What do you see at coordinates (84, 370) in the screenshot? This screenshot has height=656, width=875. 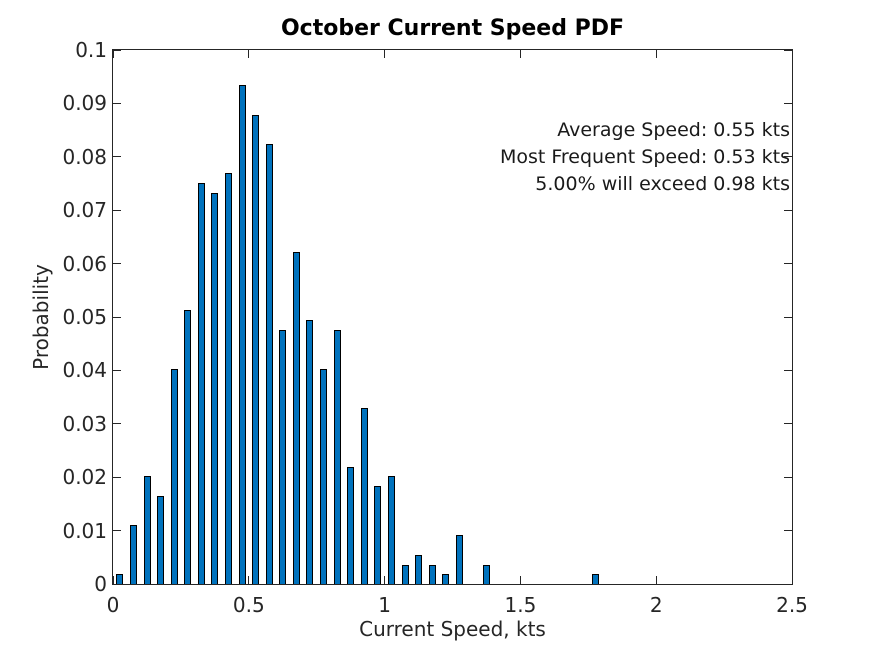 I see `y-tick-label: 0.04` at bounding box center [84, 370].